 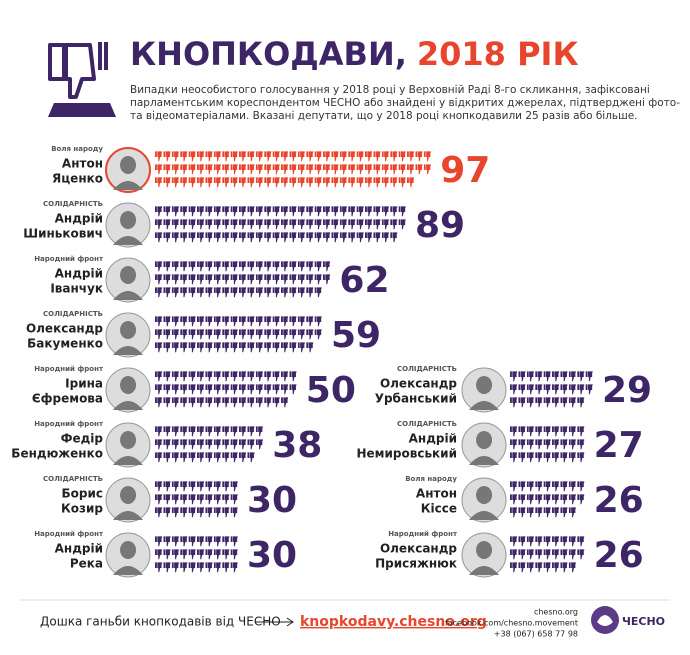 I want to click on first-name: Борис, so click(x=82, y=494).